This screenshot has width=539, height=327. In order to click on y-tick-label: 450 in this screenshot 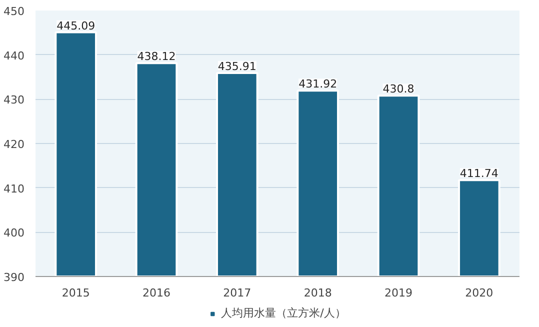, I will do `click(14, 11)`.